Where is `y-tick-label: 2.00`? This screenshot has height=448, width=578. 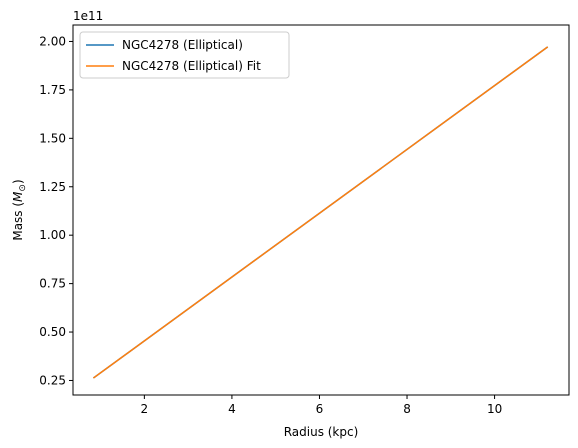 y-tick-label: 2.00 is located at coordinates (52, 41).